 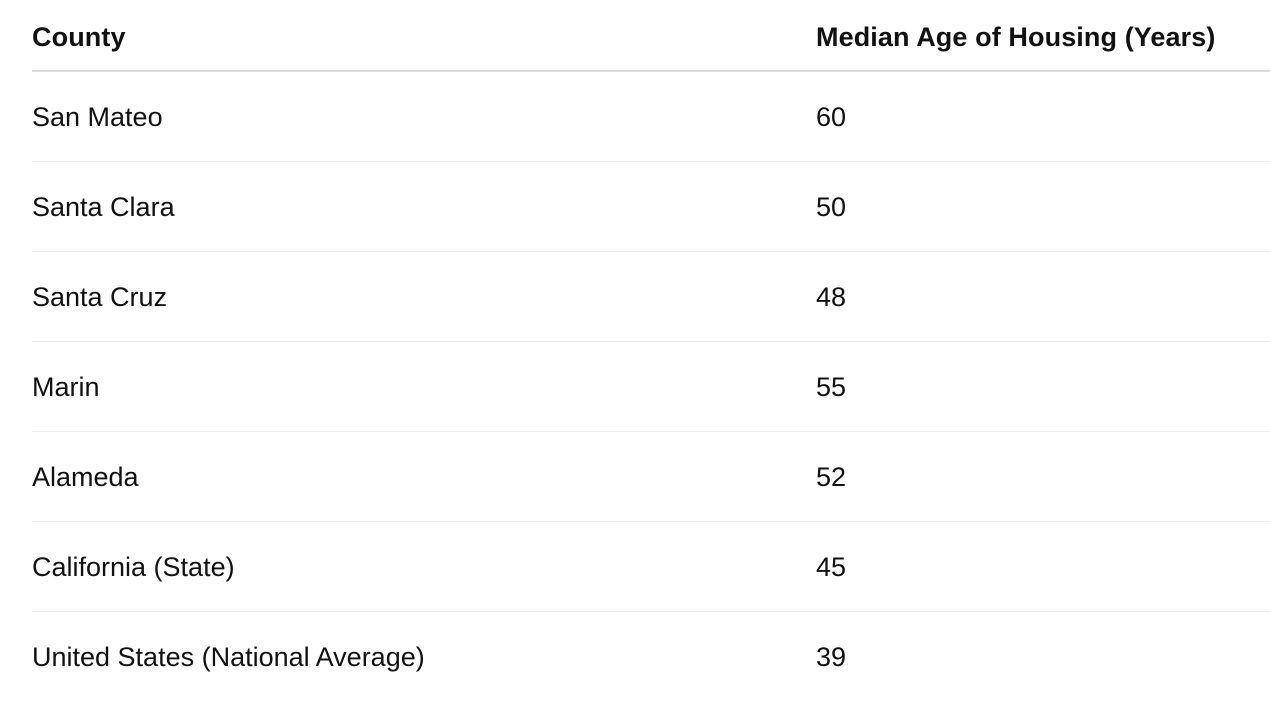 I want to click on median-age-cell: 39, so click(x=831, y=657).